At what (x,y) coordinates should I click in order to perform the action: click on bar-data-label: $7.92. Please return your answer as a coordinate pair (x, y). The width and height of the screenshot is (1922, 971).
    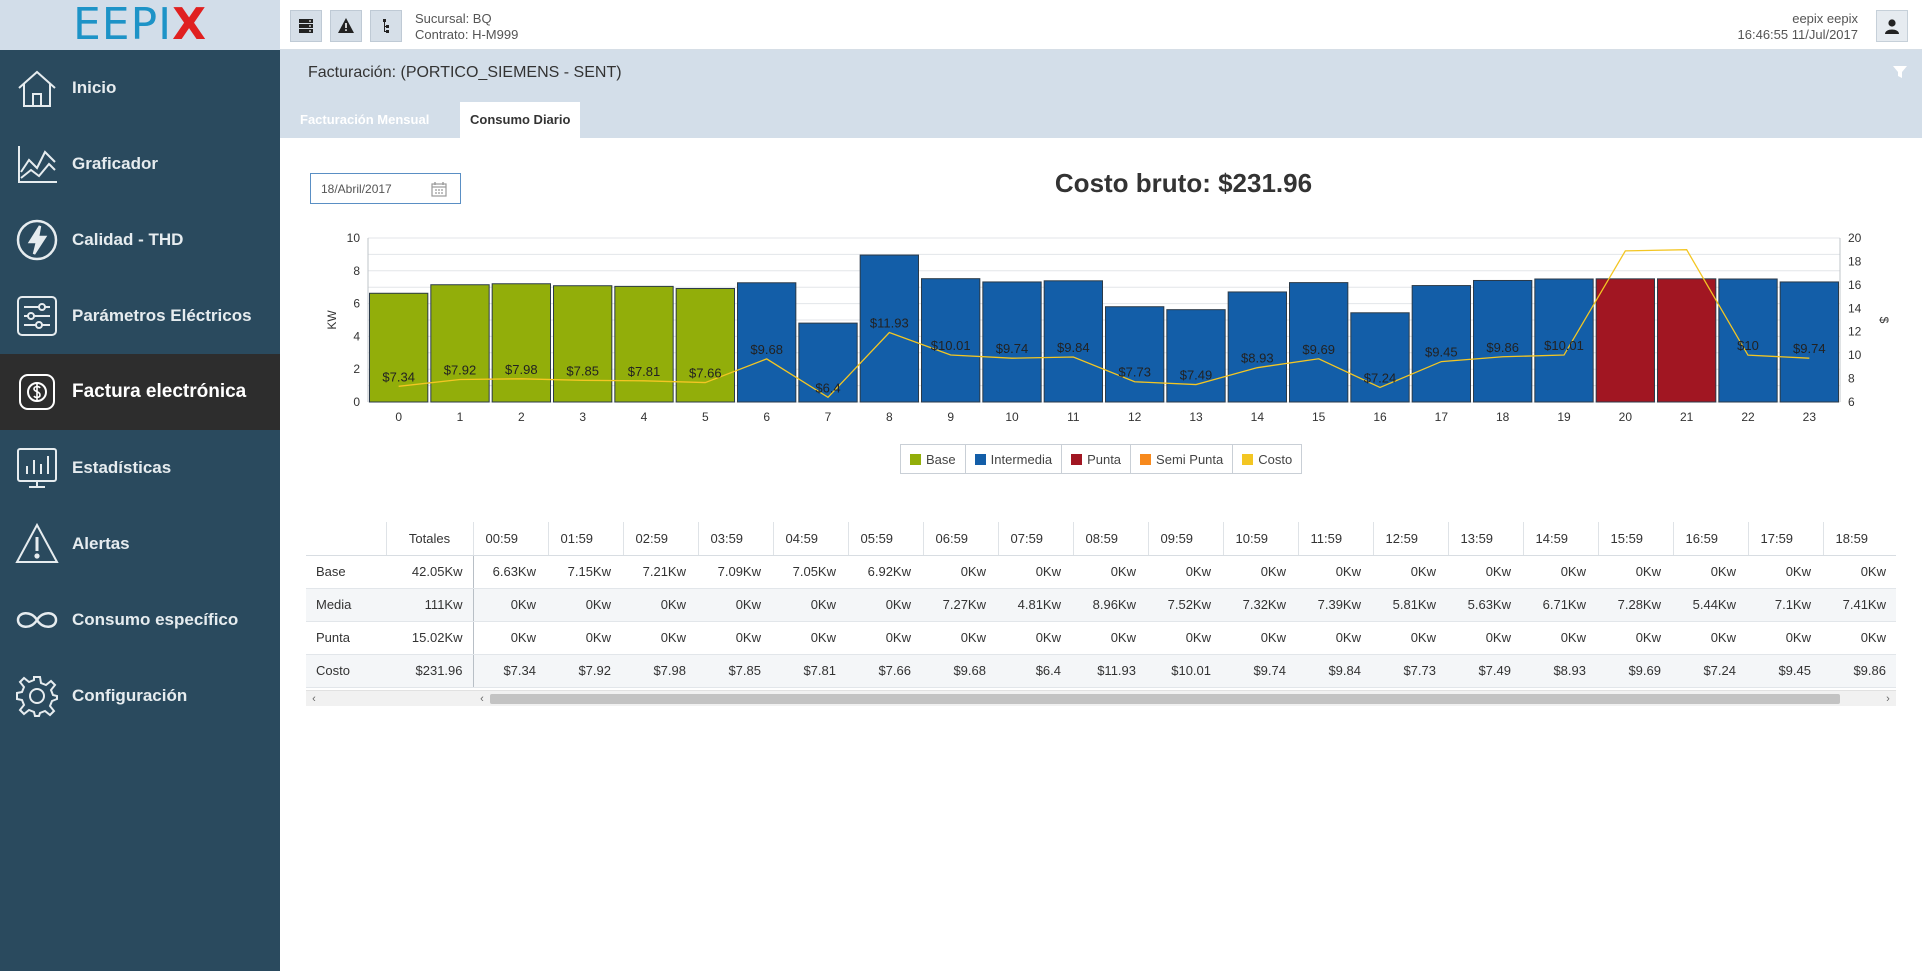
    Looking at the image, I should click on (460, 370).